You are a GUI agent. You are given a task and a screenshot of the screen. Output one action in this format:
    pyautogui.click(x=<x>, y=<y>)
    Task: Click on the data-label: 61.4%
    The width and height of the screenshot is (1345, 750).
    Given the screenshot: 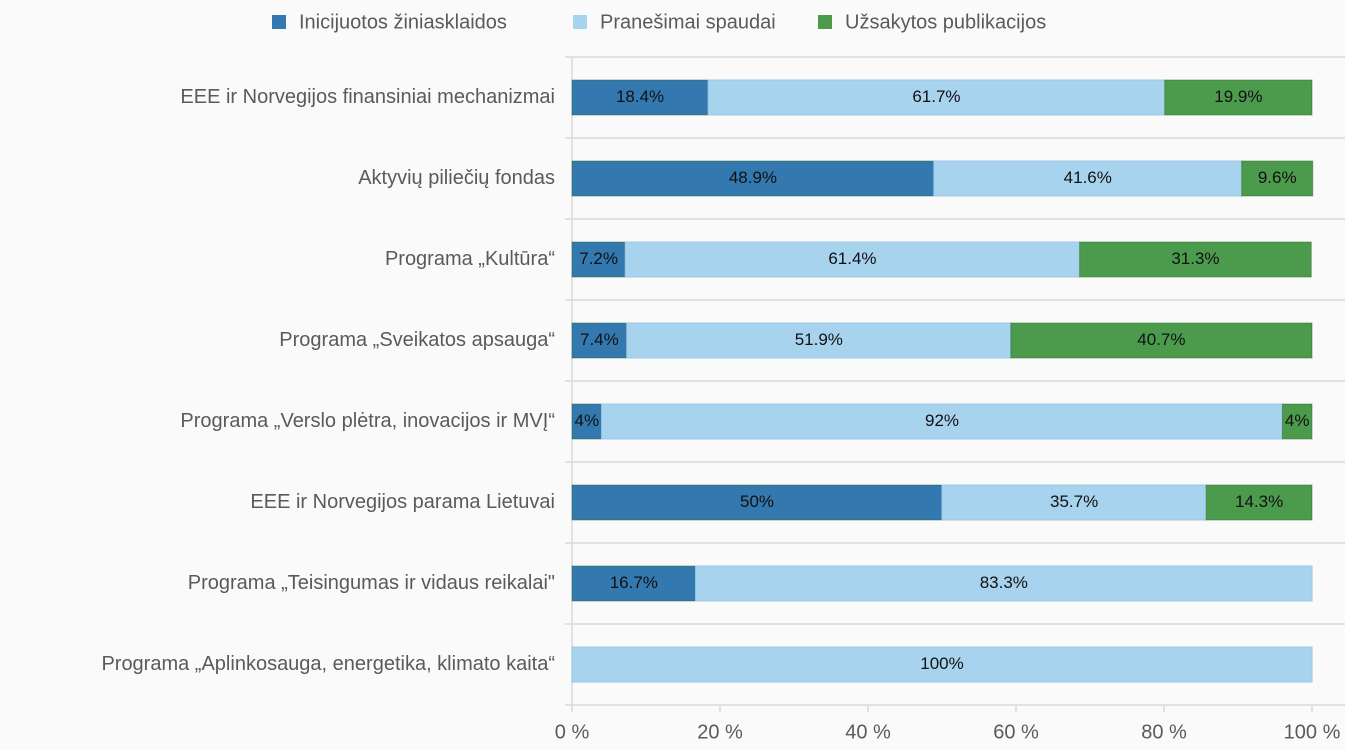 What is the action you would take?
    pyautogui.click(x=852, y=258)
    